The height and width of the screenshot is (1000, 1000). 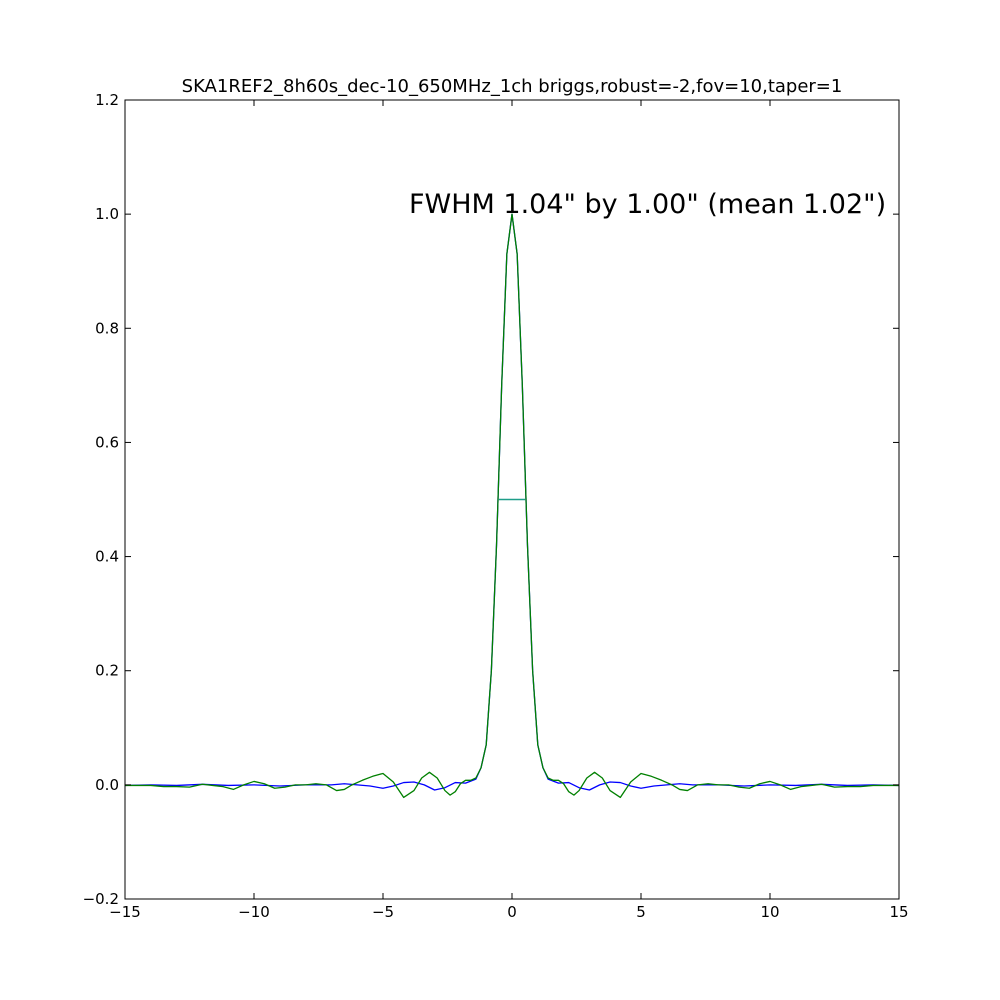 I want to click on x-tick-label: −15, so click(x=125, y=912).